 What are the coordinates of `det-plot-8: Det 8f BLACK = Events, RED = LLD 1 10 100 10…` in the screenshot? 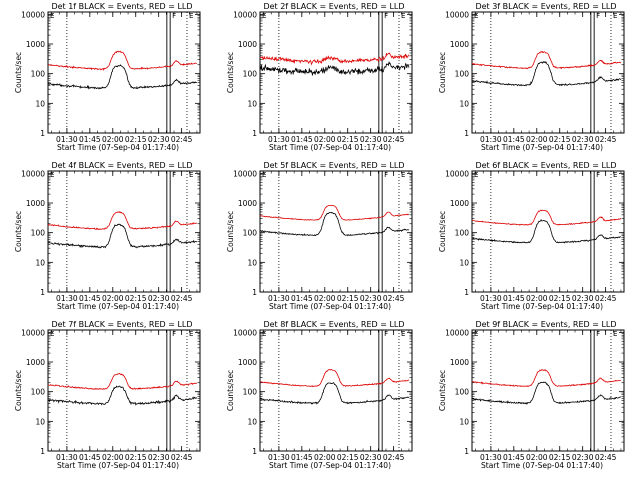 It's located at (319, 395).